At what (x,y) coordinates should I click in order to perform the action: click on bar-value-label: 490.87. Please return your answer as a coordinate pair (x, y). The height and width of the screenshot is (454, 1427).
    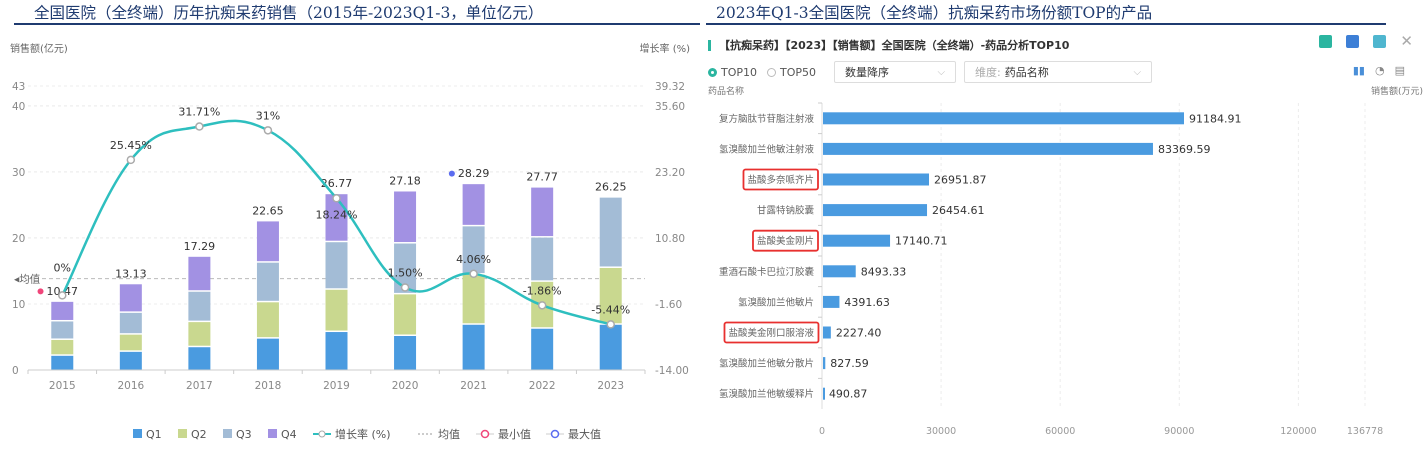
    Looking at the image, I should click on (848, 394).